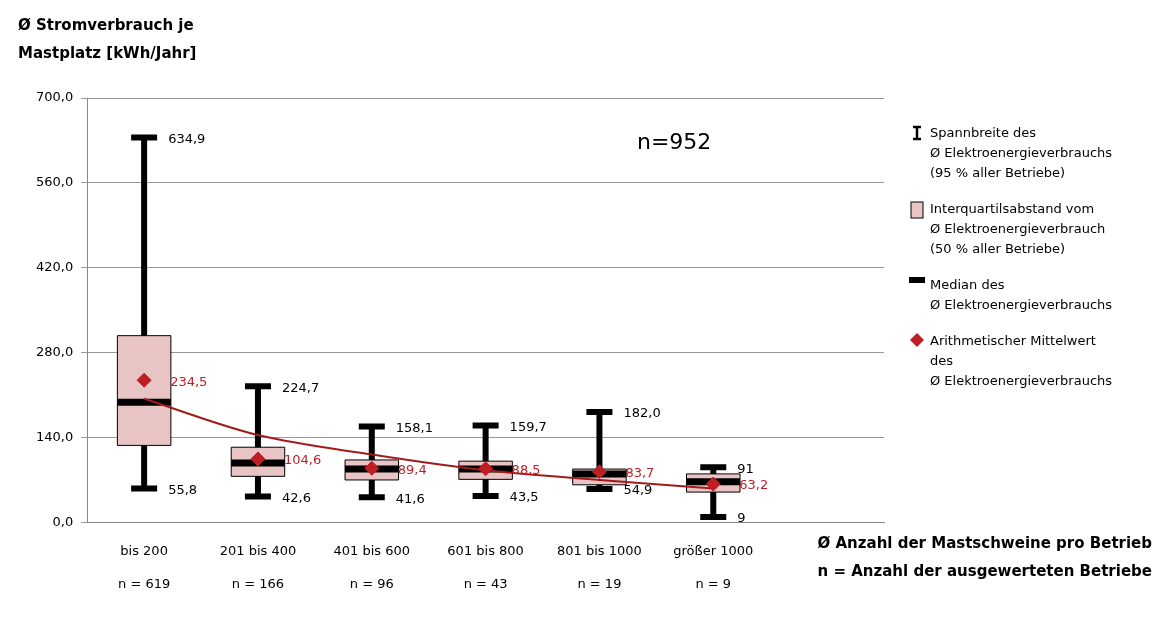 The image size is (1164, 624). Describe the element at coordinates (187, 138) in the screenshot. I see `annotation: 634,9` at that location.